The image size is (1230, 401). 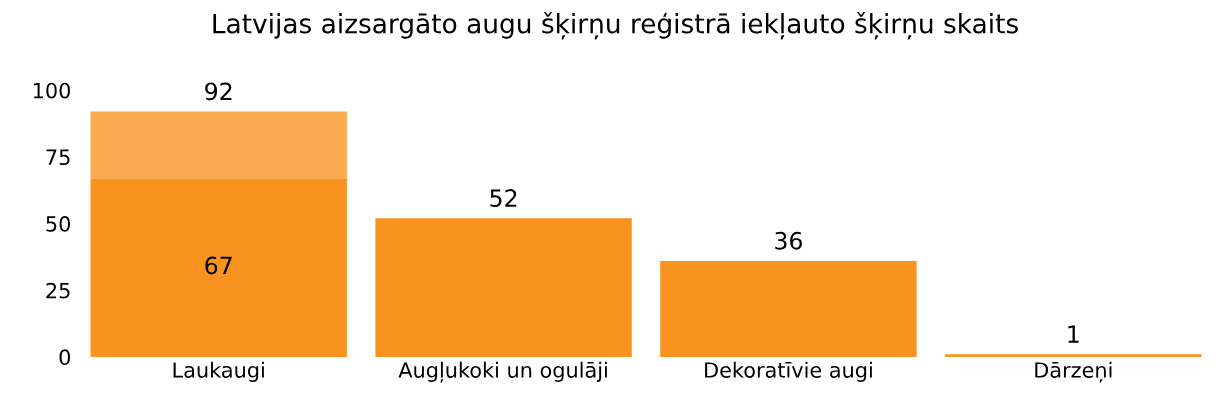 What do you see at coordinates (218, 371) in the screenshot?
I see `x-tick-label: Laukaugi` at bounding box center [218, 371].